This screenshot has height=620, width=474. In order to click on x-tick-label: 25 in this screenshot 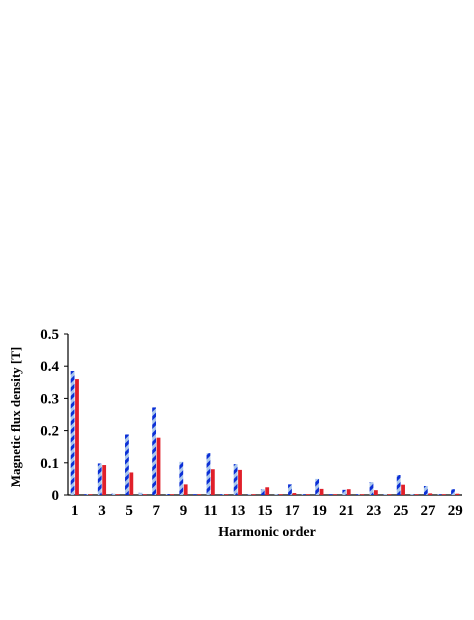, I will do `click(400, 511)`.